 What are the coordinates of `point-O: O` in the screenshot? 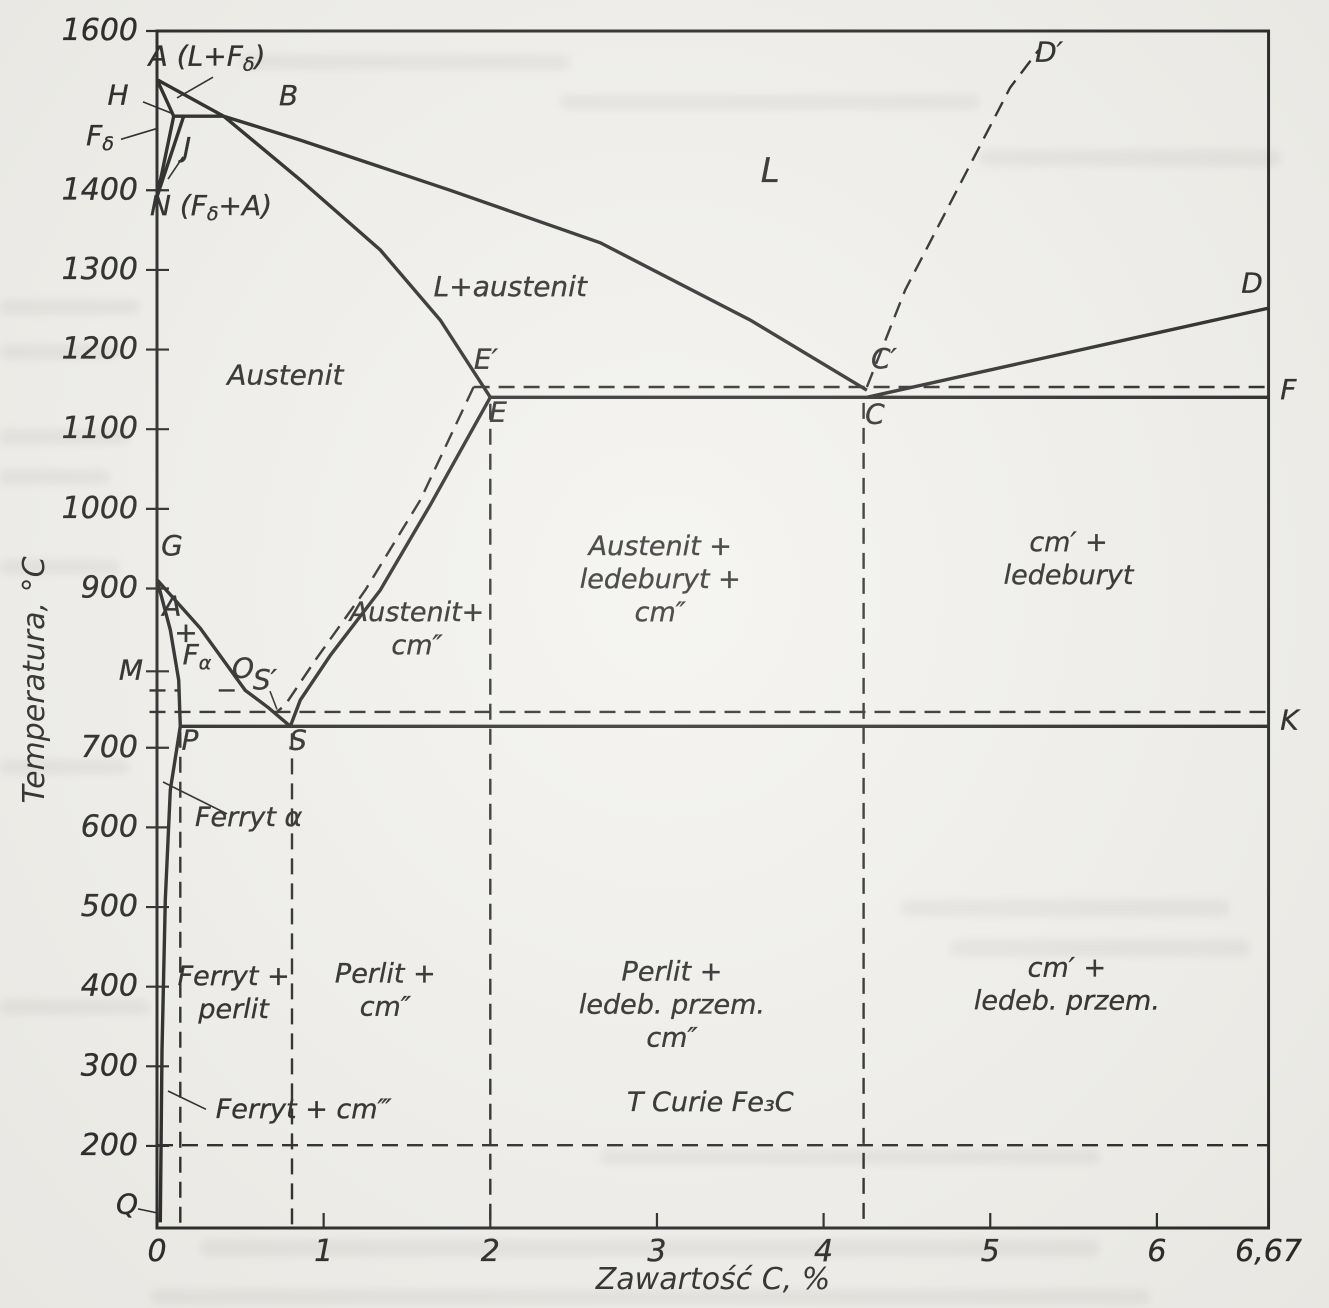 It's located at (243, 668).